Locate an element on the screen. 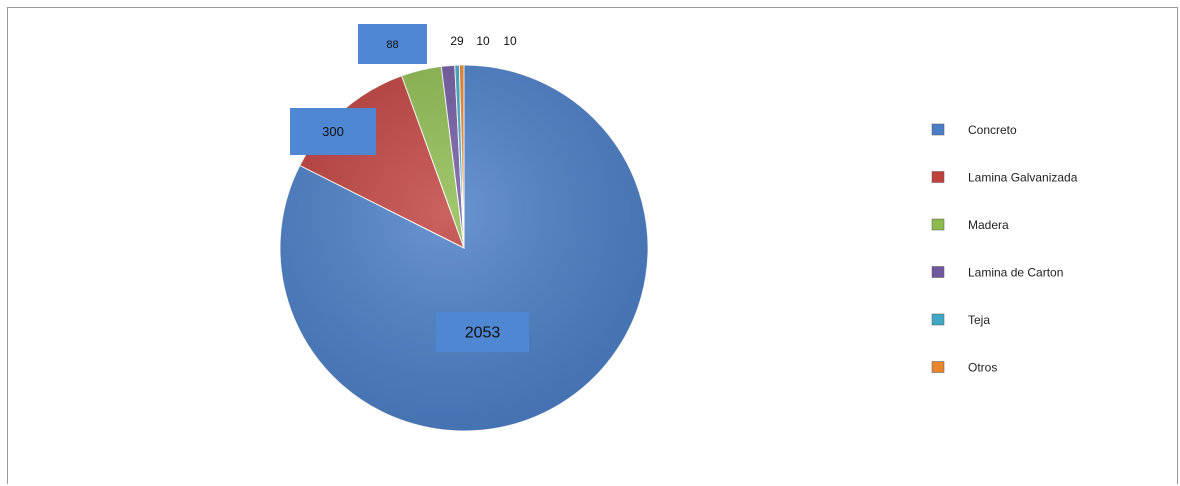 The image size is (1180, 486). legend-label: Concreto is located at coordinates (992, 130).